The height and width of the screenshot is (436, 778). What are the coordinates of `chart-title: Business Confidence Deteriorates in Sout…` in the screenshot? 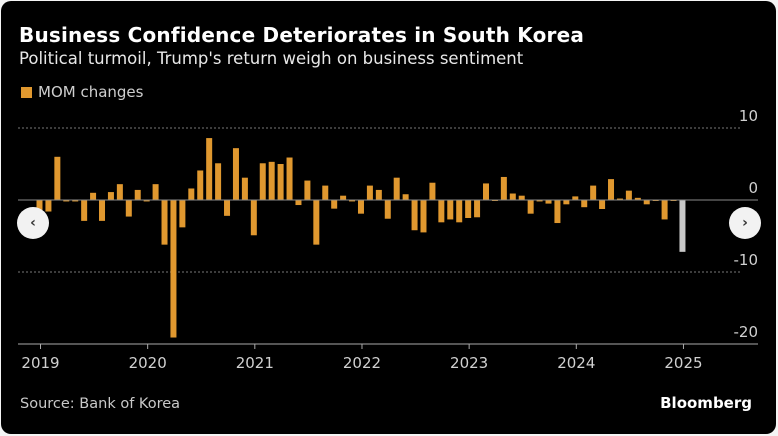 It's located at (302, 35).